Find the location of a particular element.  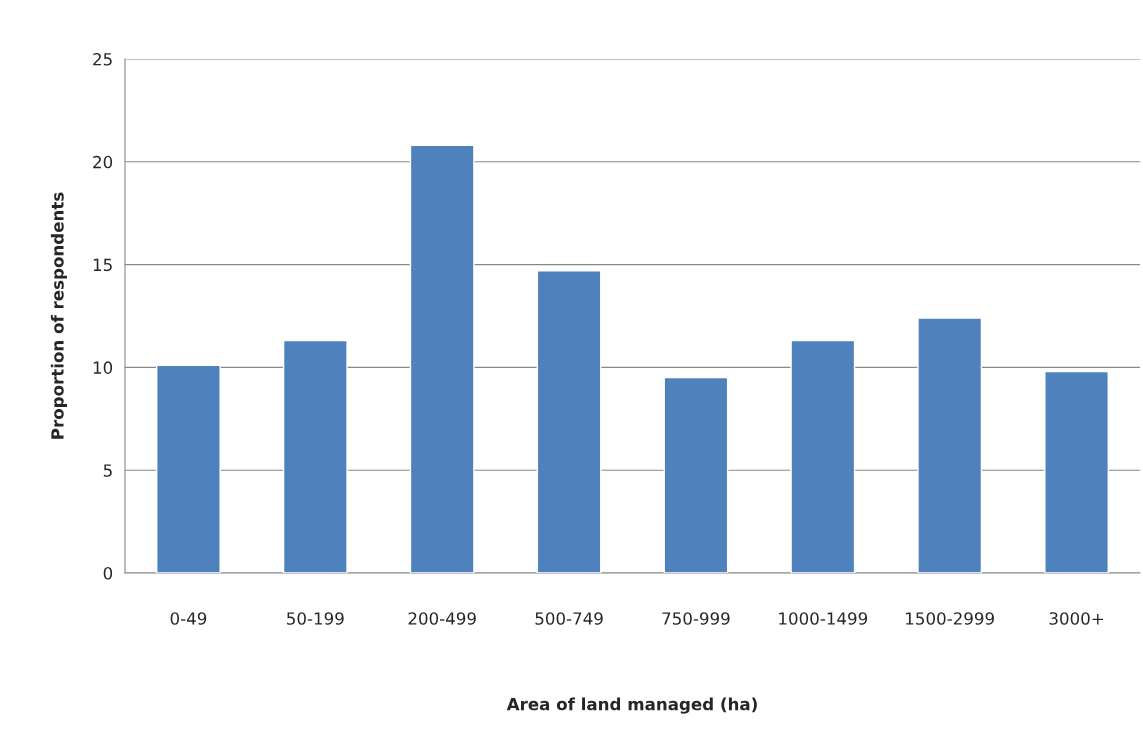

y-tick-label: 0 is located at coordinates (108, 573).